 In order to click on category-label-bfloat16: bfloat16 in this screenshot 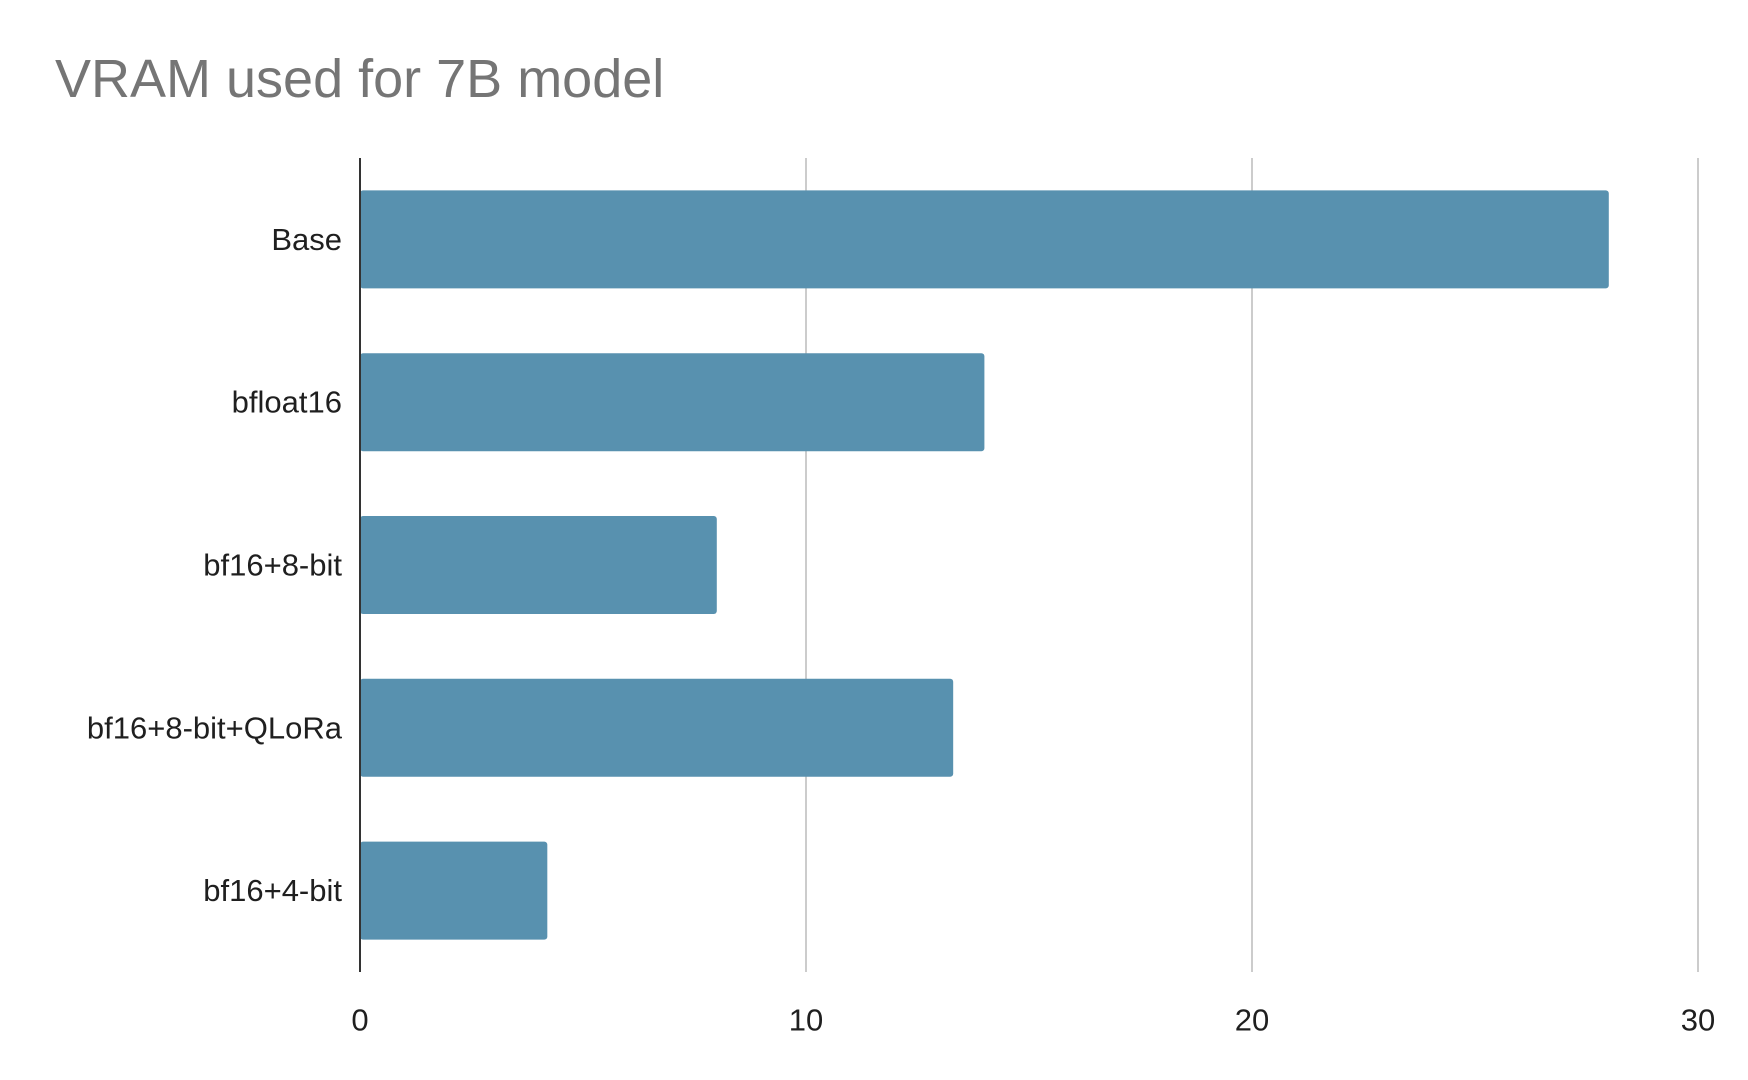, I will do `click(287, 402)`.